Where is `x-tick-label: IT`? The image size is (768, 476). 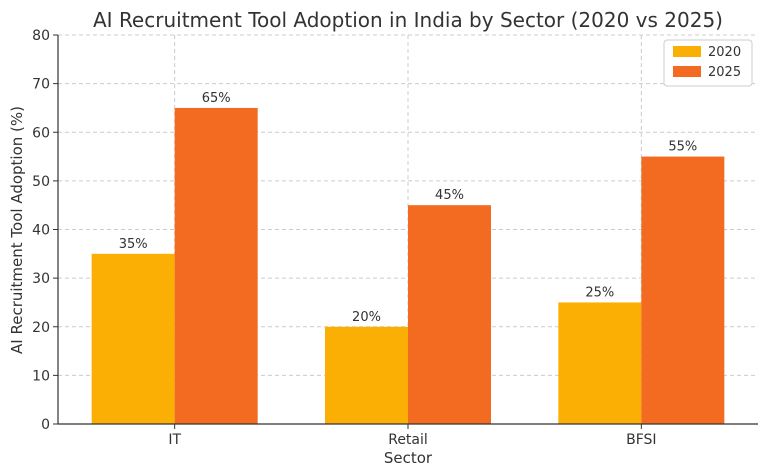 x-tick-label: IT is located at coordinates (174, 440).